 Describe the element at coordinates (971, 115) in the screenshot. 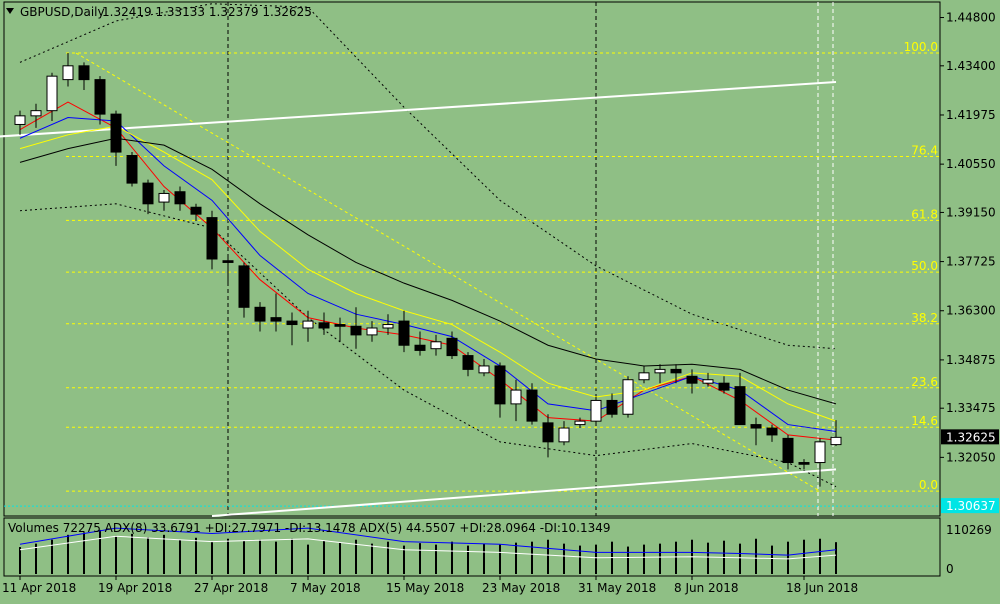

I see `y-tick-label: 1.41975` at that location.